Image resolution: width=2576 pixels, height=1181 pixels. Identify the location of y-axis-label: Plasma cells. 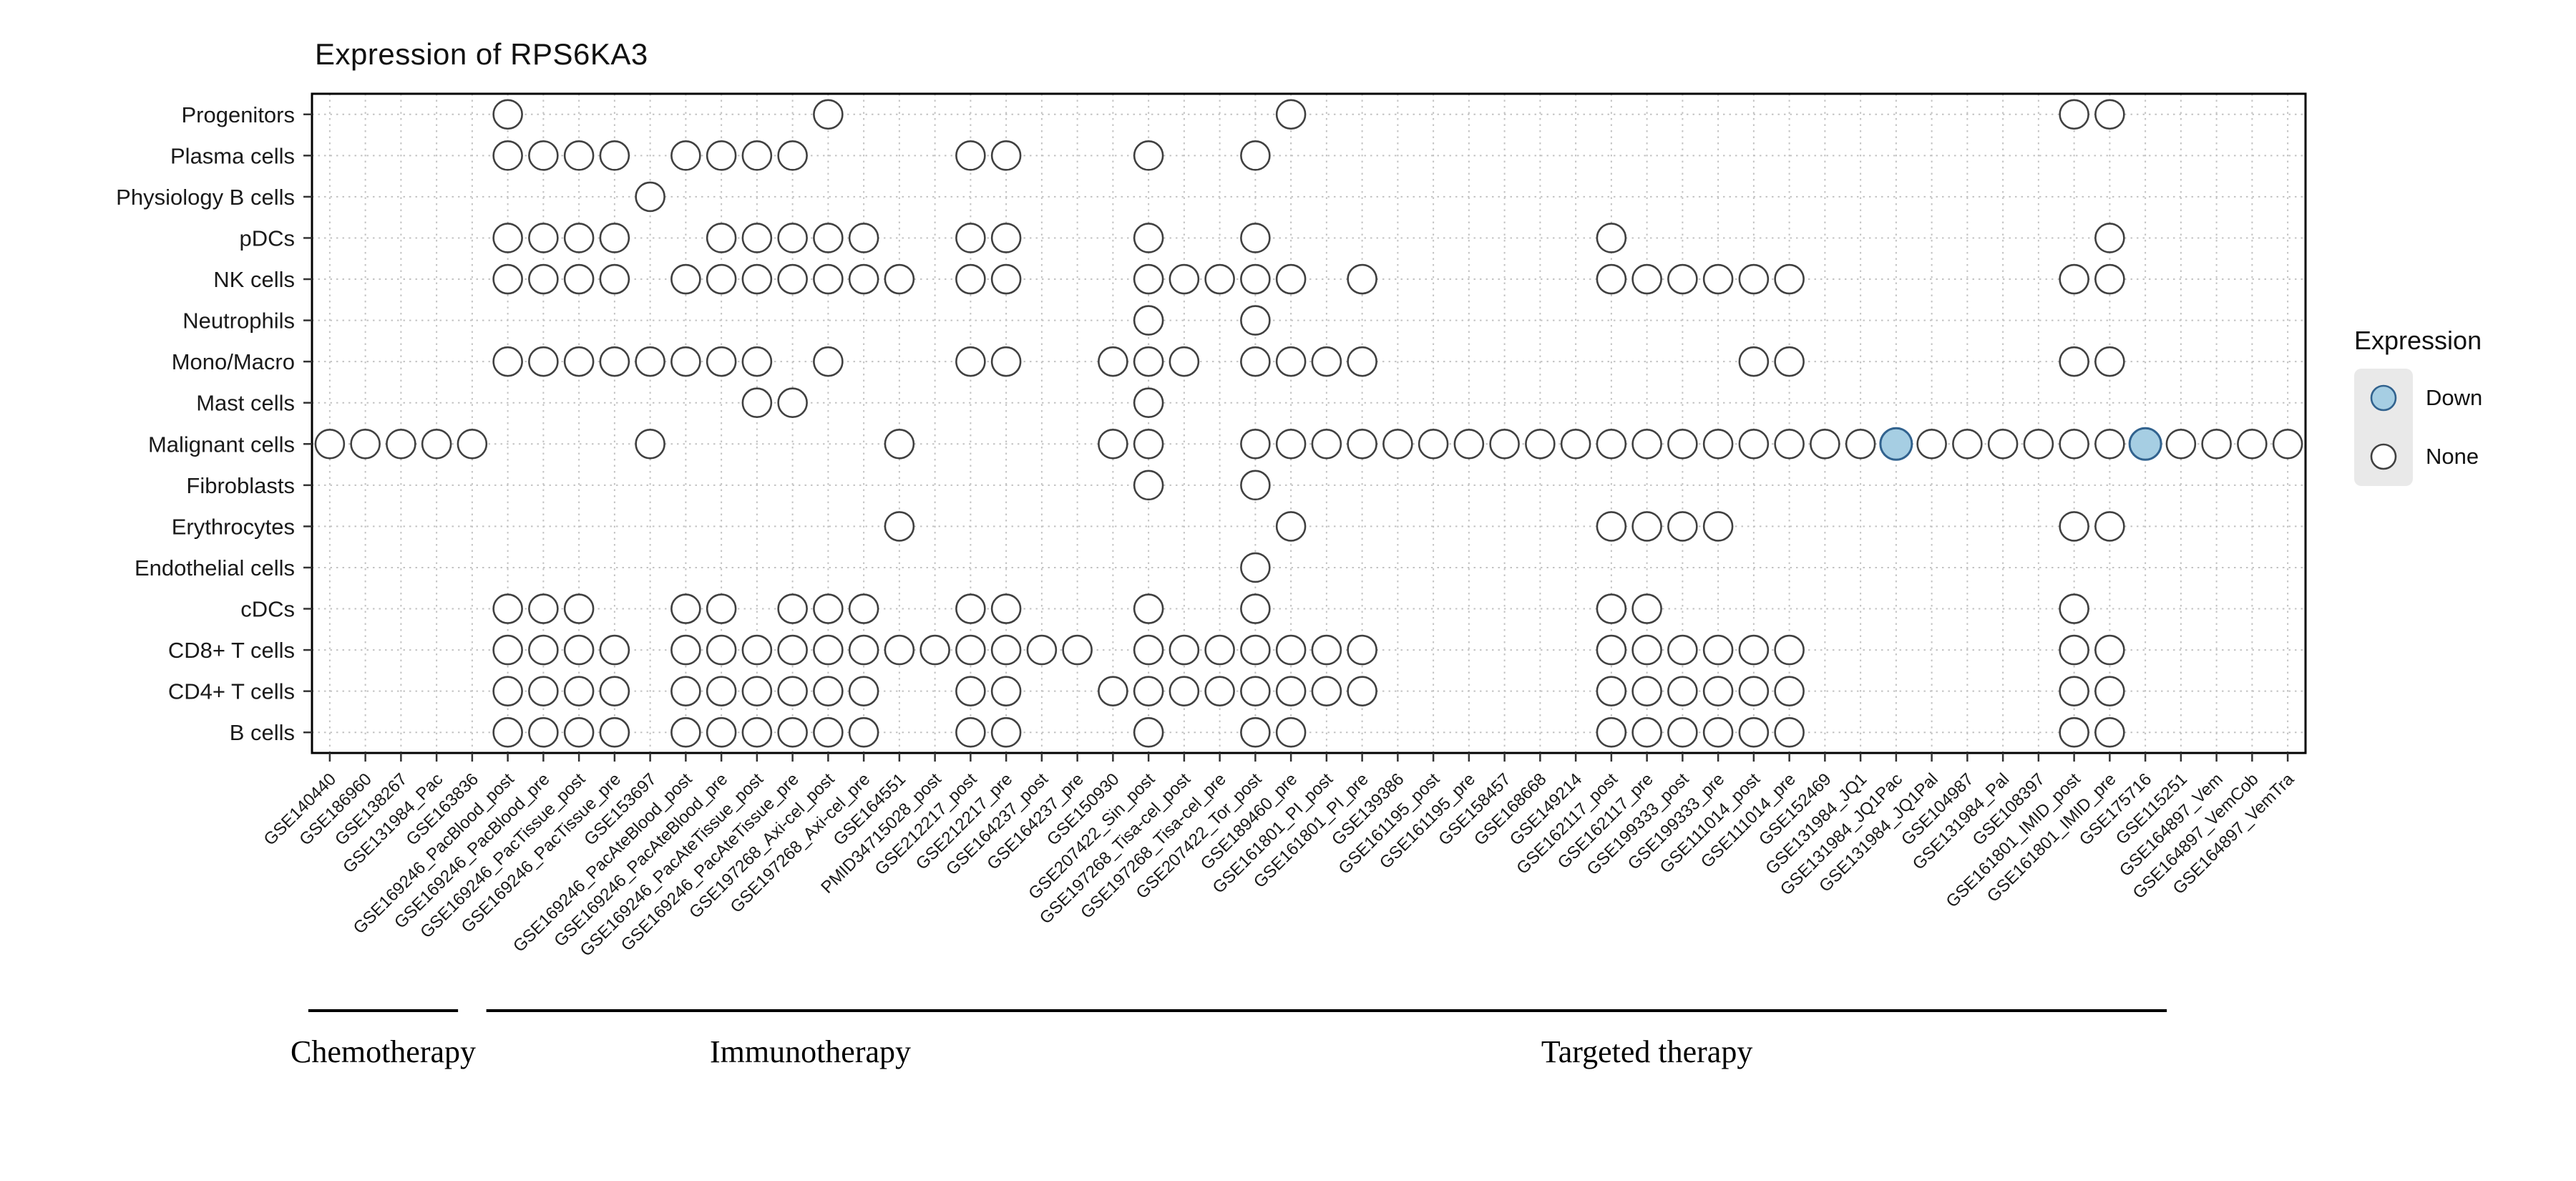
(232, 155).